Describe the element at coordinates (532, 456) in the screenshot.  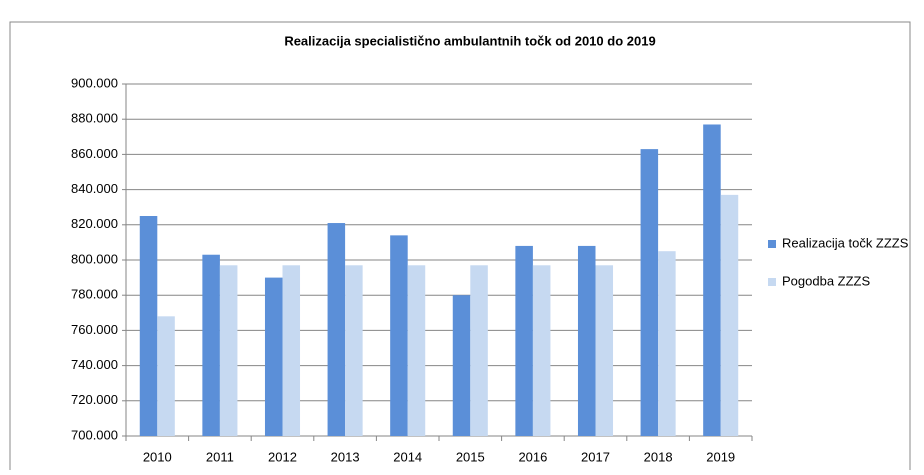
I see `x-tick-label: 2016` at that location.